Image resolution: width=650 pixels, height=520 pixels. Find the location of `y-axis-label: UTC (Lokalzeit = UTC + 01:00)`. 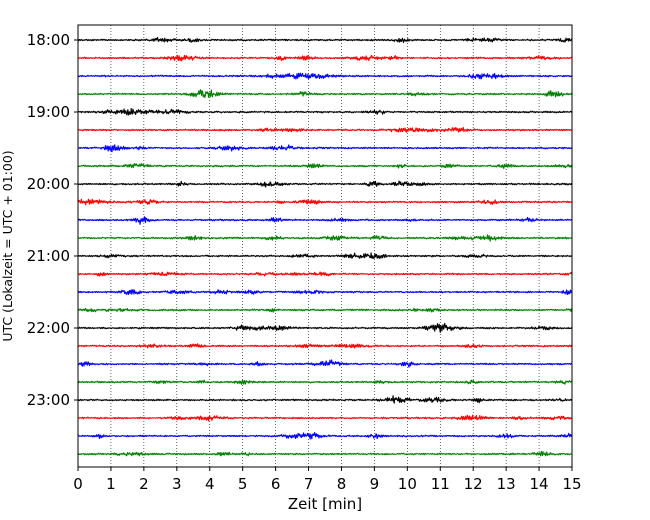

y-axis-label: UTC (Lokalzeit = UTC + 01:00) is located at coordinates (7, 245).